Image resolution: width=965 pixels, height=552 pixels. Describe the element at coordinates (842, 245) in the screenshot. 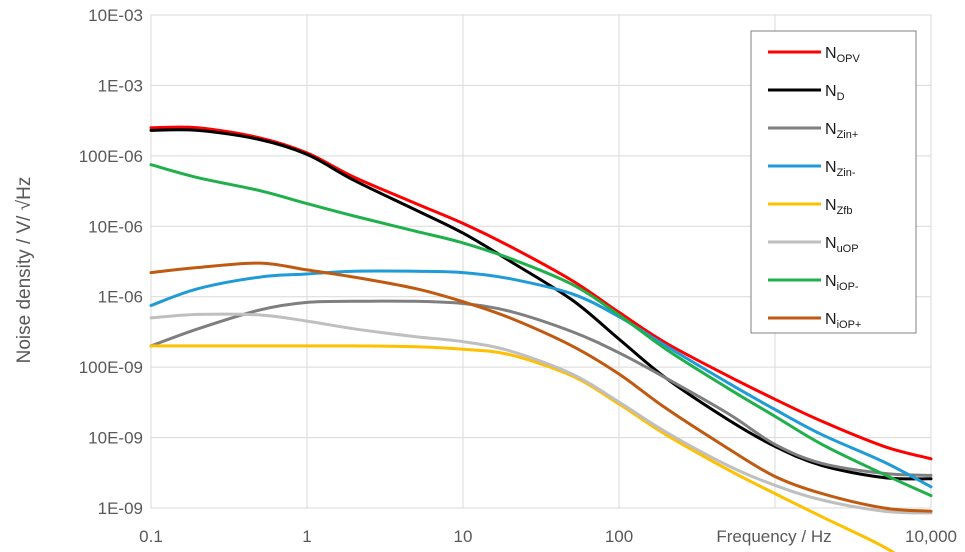

I see `legend-entry: NuOP` at that location.